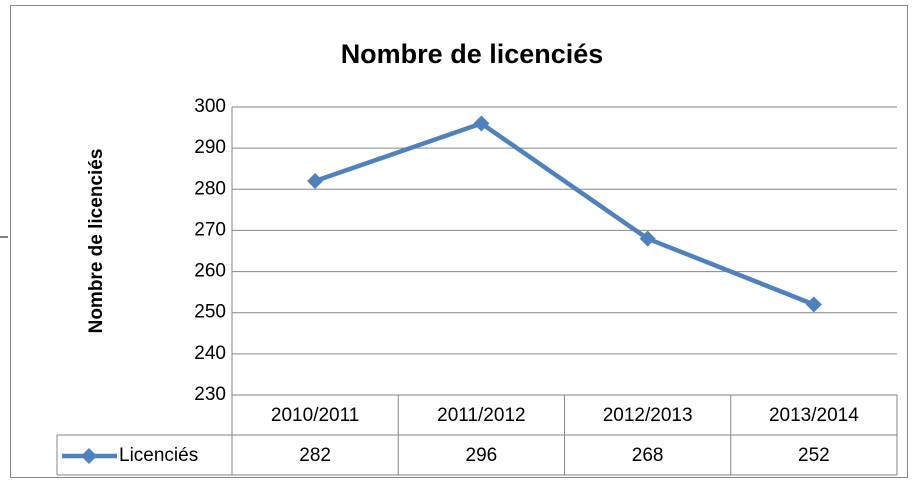  Describe the element at coordinates (481, 415) in the screenshot. I see `x-tick-label: 2011/2012` at that location.